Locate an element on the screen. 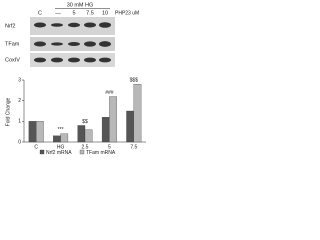 The height and width of the screenshot is (240, 320). row-label: CoxIV is located at coordinates (12, 60).